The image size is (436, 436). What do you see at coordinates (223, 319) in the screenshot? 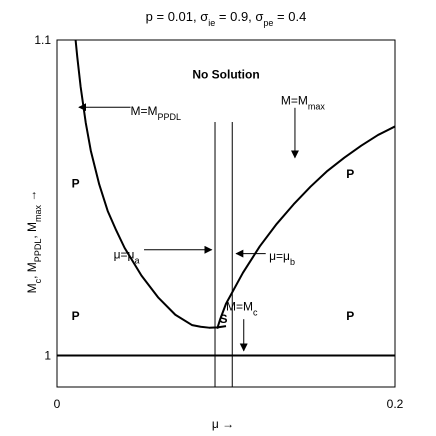
I see `region-label-3: S` at bounding box center [223, 319].